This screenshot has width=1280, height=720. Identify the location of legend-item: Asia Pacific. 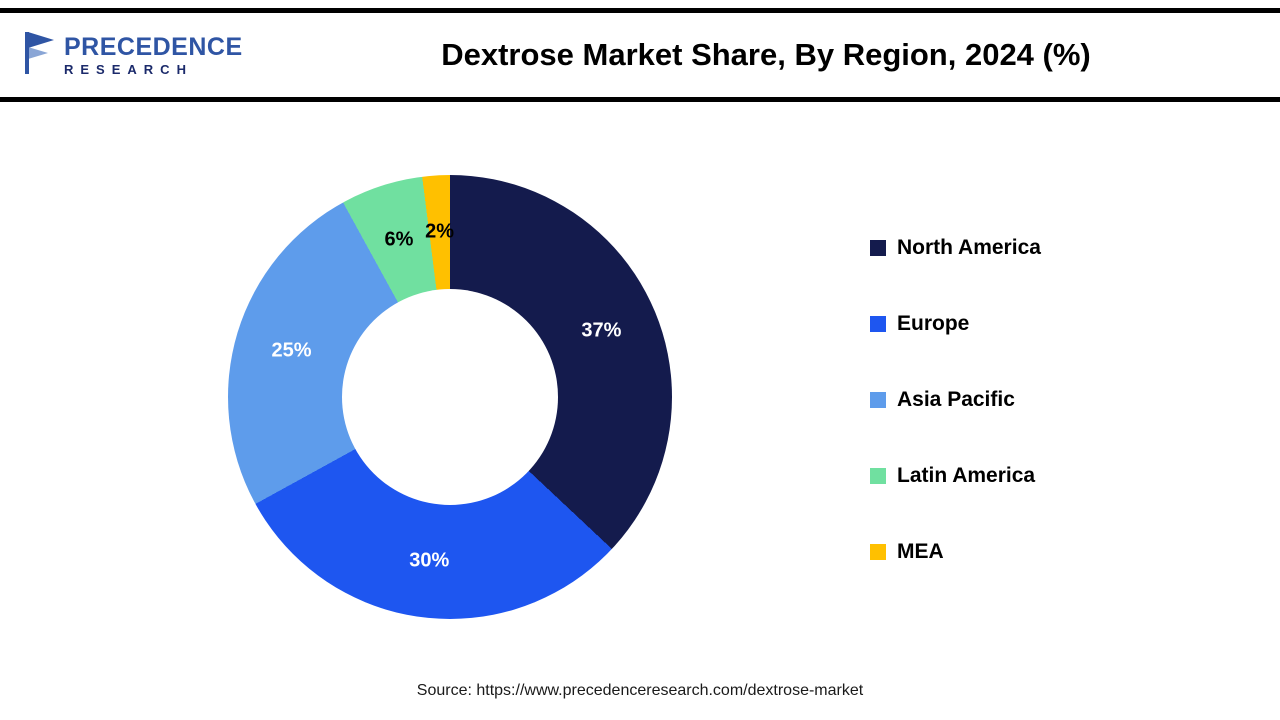
(955, 399).